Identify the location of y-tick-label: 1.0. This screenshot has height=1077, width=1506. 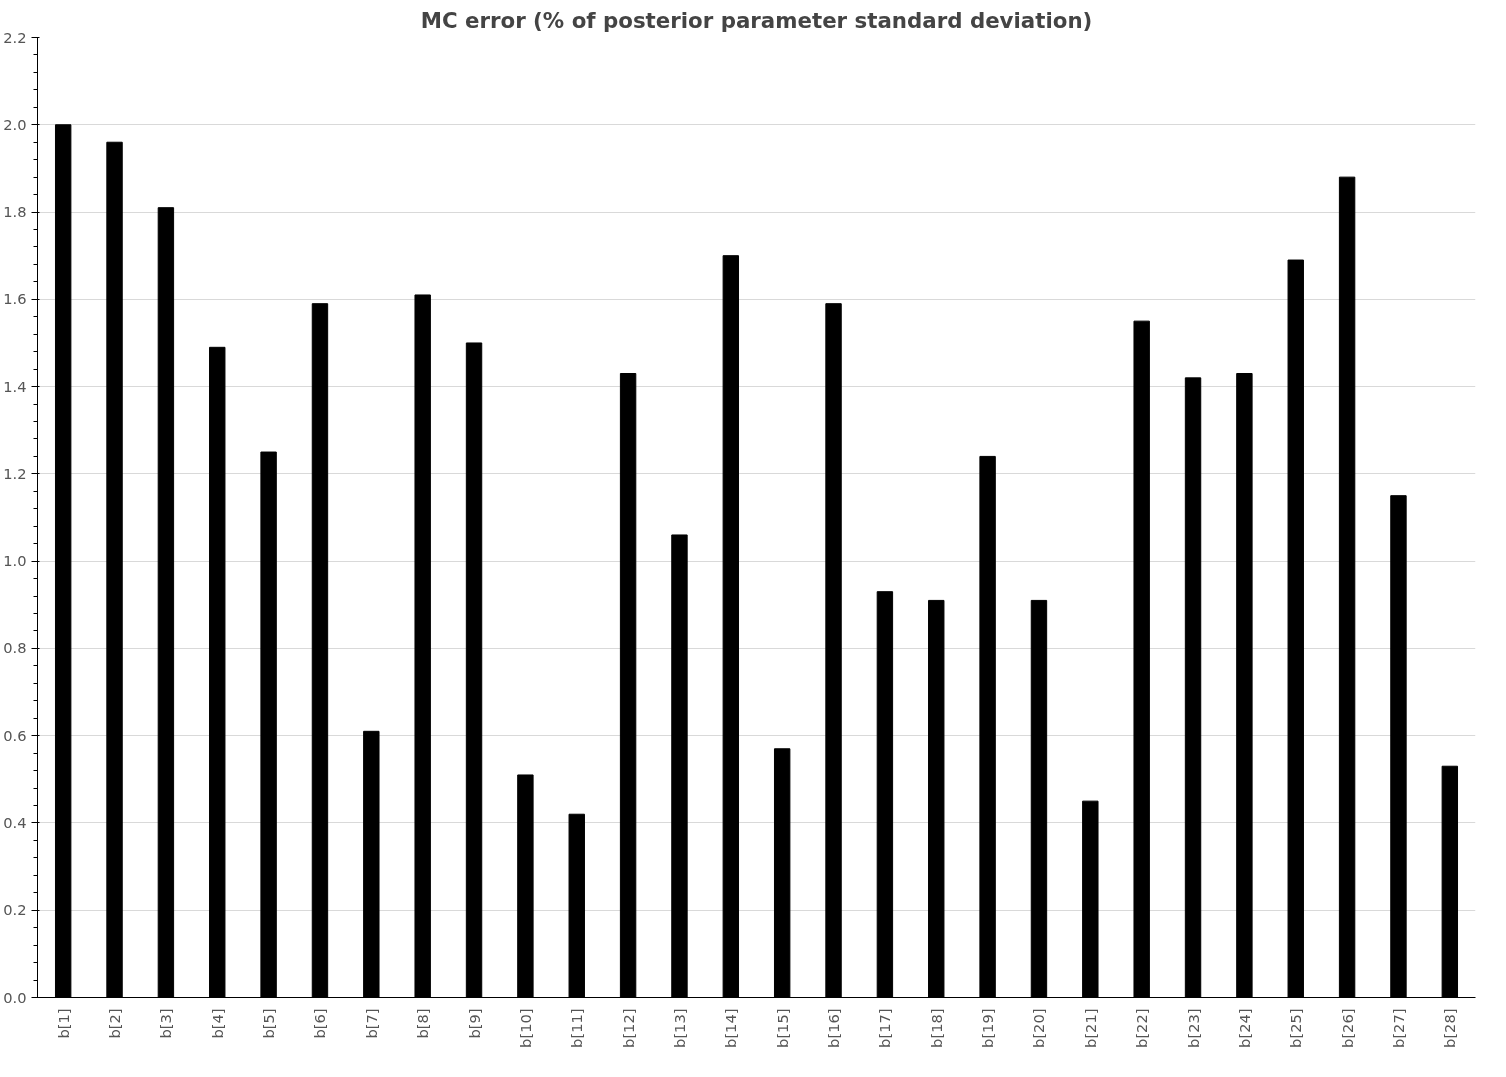
(15, 561).